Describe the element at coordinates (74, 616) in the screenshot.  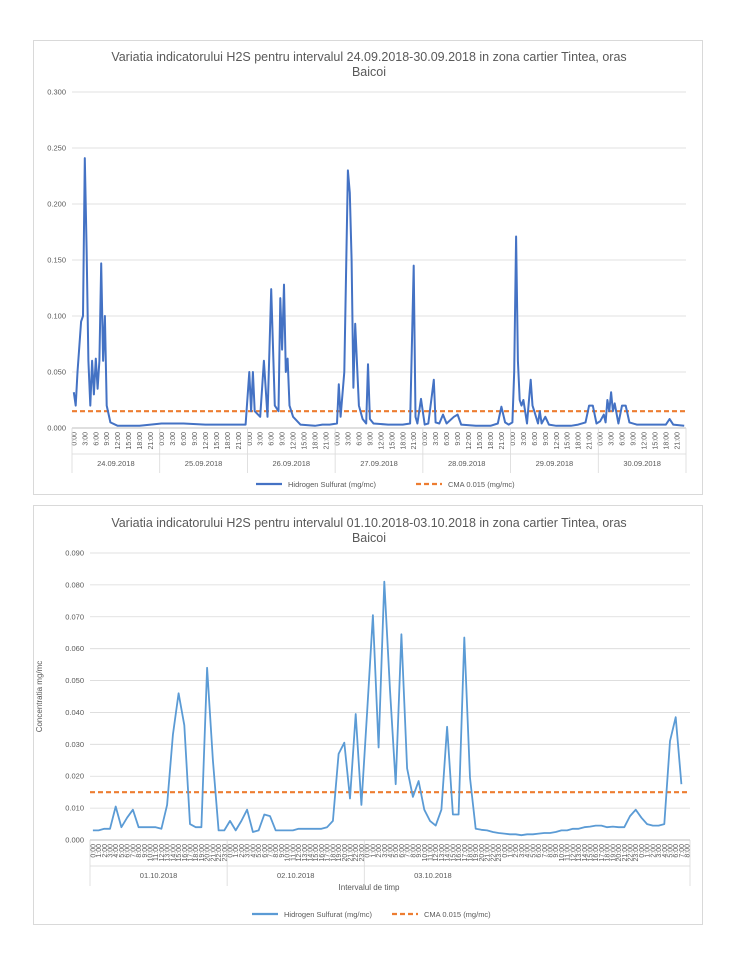
I see `y-tick-label: 0.070` at that location.